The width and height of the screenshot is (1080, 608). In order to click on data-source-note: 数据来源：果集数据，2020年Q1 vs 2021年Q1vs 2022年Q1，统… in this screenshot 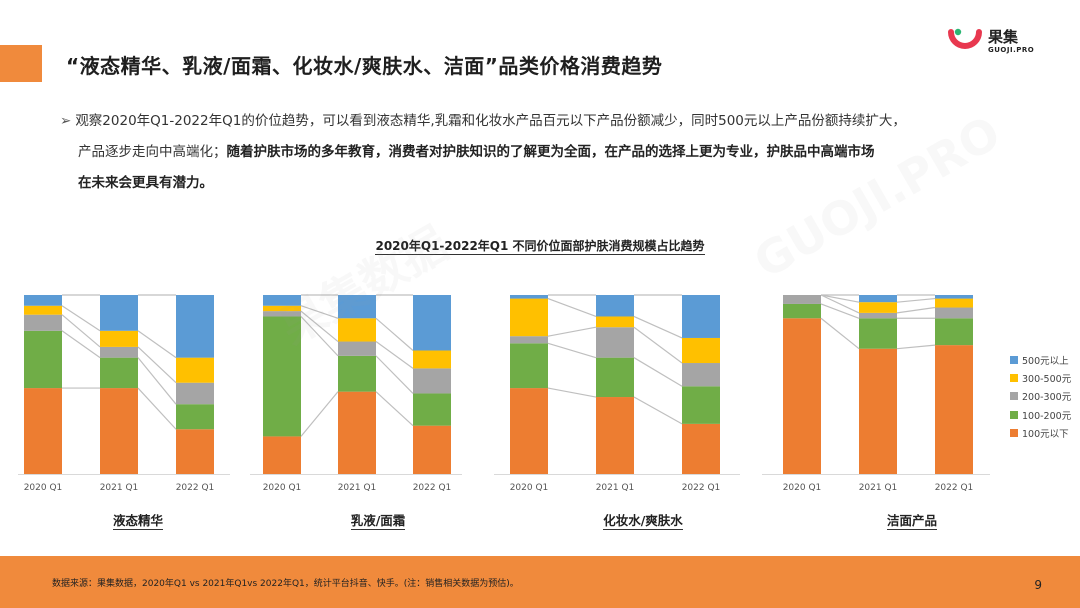, I will do `click(285, 584)`.